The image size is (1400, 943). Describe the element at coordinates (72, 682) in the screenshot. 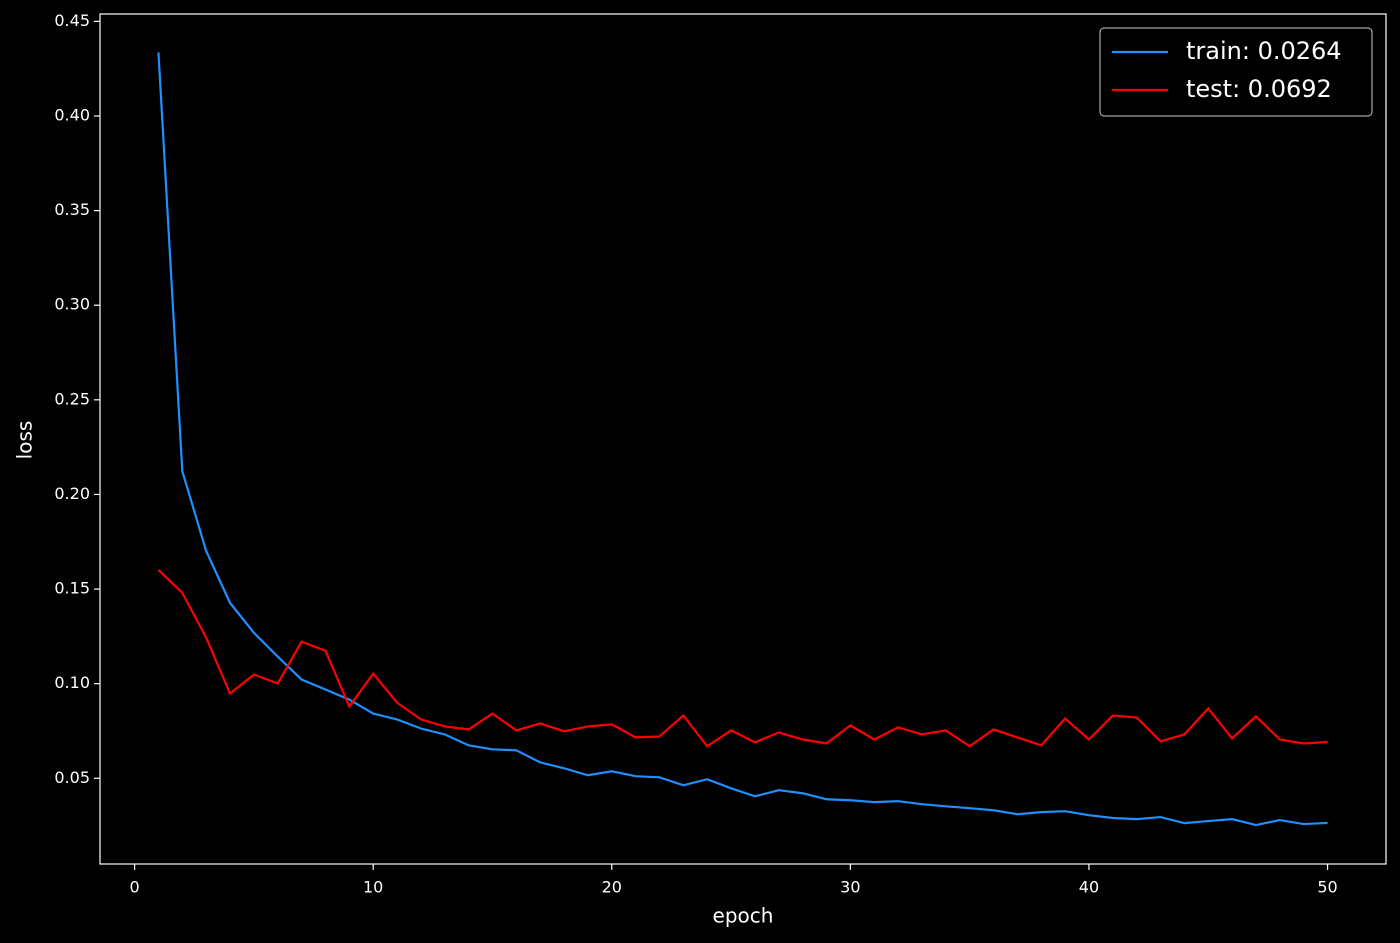

I see `y-tick-label: 0.10` at that location.